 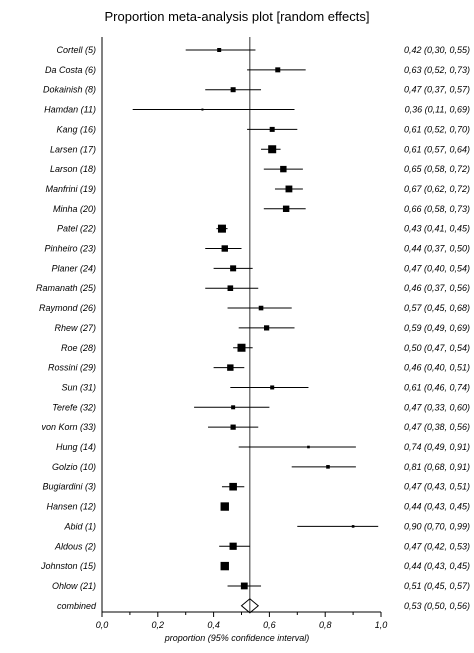 What do you see at coordinates (437, 268) in the screenshot?
I see `estimate-ci-label: 0,47 (0,40, 0,54)` at bounding box center [437, 268].